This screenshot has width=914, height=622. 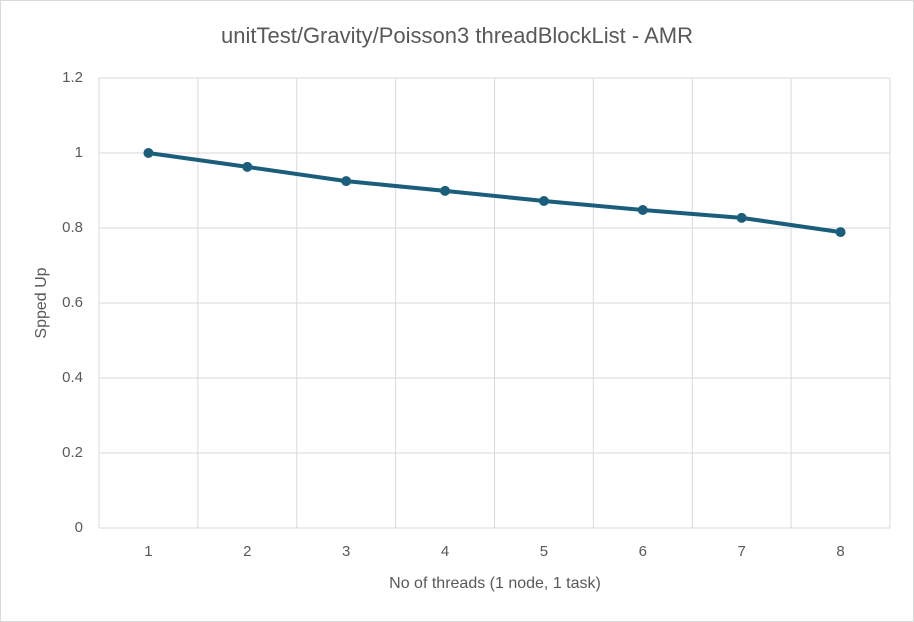 I want to click on x-tick-label: 7, so click(x=742, y=551).